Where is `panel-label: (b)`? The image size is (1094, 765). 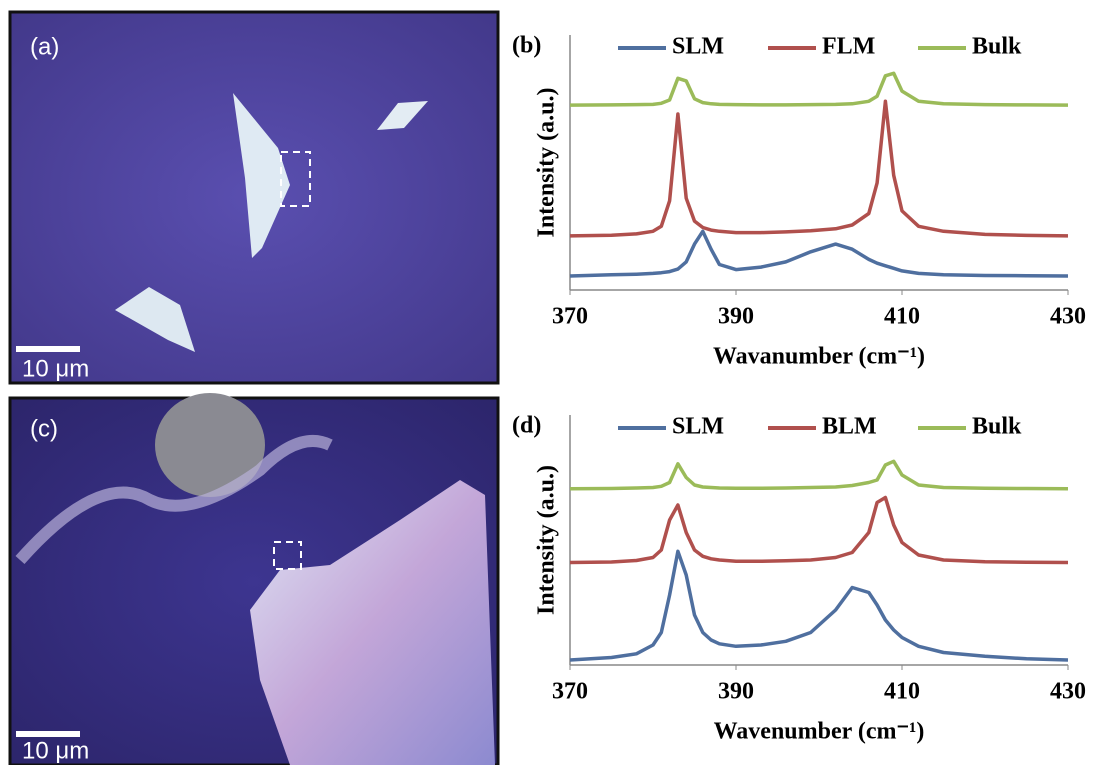 panel-label: (b) is located at coordinates (526, 46).